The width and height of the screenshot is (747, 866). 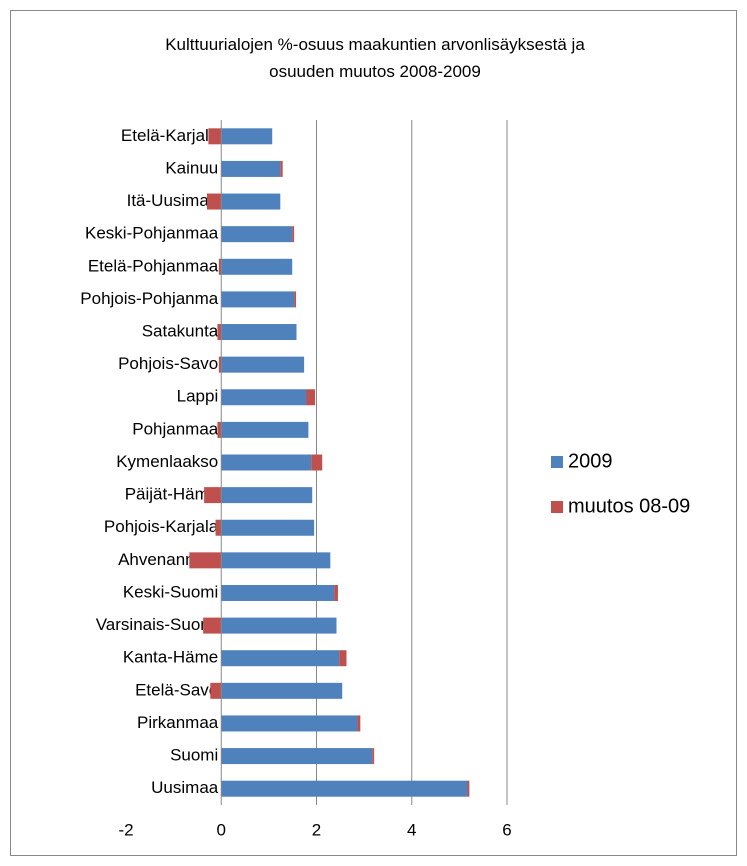 I want to click on y-tick-label: Pohjois-Karjala, so click(x=161, y=526).